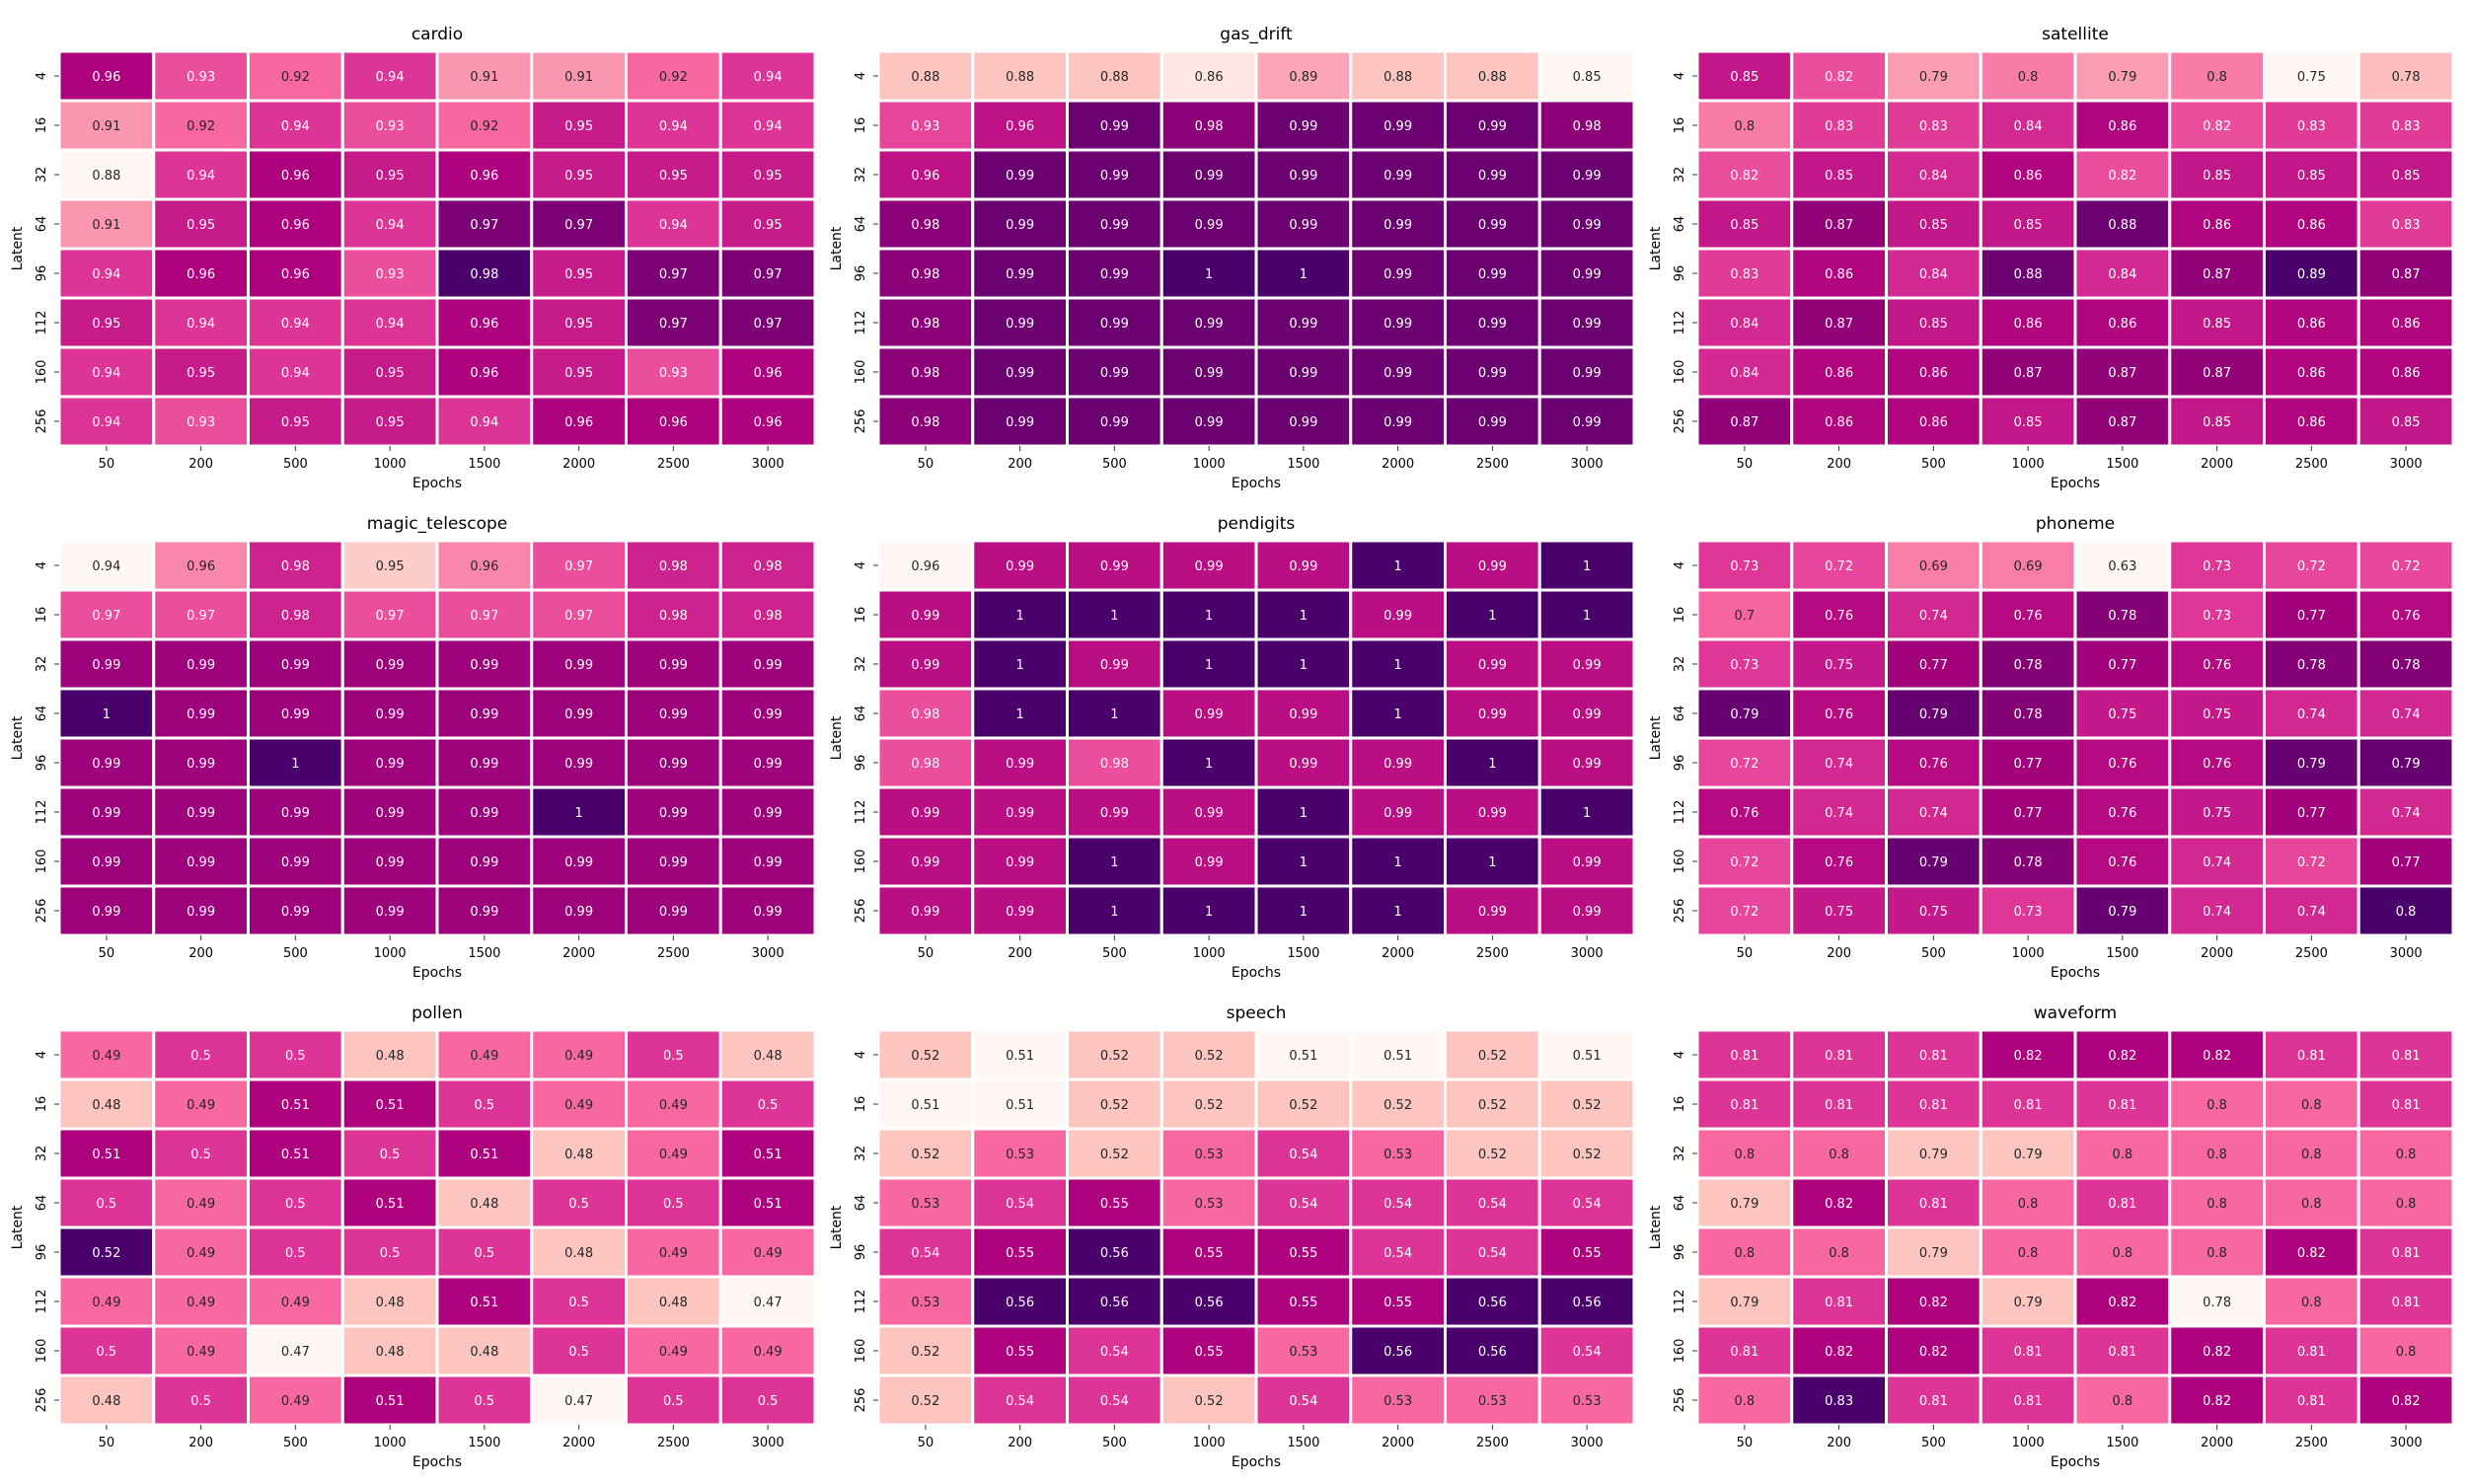 Image resolution: width=2467 pixels, height=1484 pixels. I want to click on cell-value-label: 0.5, so click(390, 1253).